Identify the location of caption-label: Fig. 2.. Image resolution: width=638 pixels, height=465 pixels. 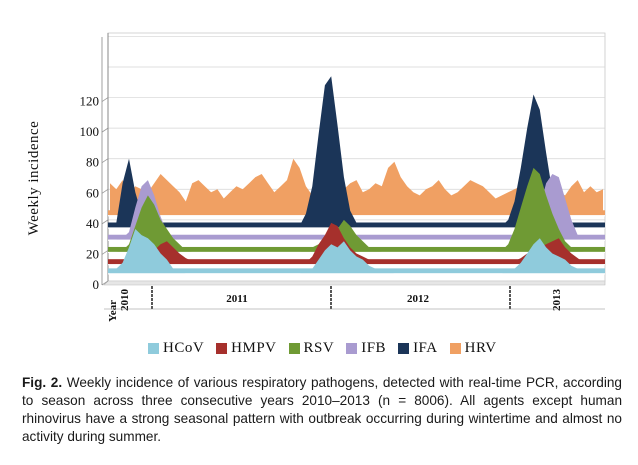
(42, 382).